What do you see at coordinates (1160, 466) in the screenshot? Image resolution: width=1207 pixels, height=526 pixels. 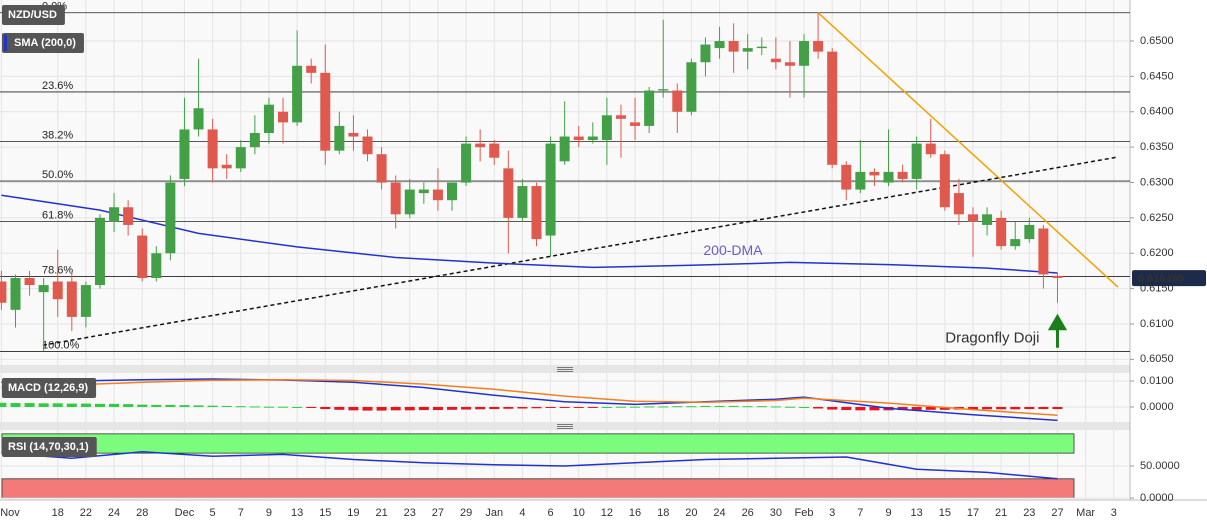 I see `y-tick-label: 50.0000` at bounding box center [1160, 466].